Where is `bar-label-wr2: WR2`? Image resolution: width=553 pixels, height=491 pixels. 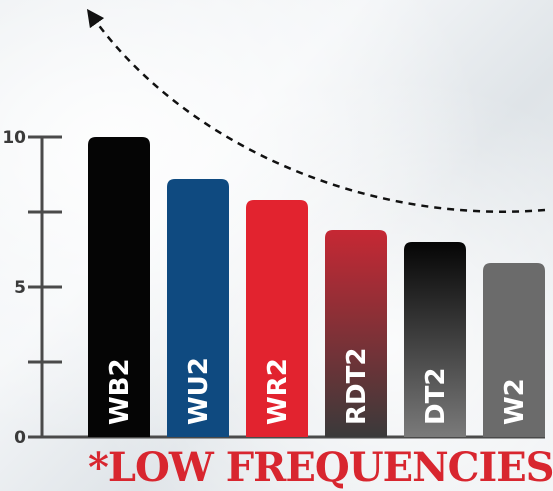
bar-label-wr2: WR2 is located at coordinates (278, 391).